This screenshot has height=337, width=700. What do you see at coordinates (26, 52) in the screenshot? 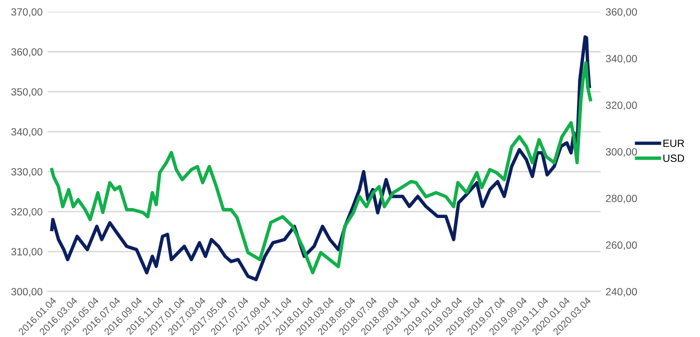
I see `y-tick-label: 360,00` at bounding box center [26, 52].